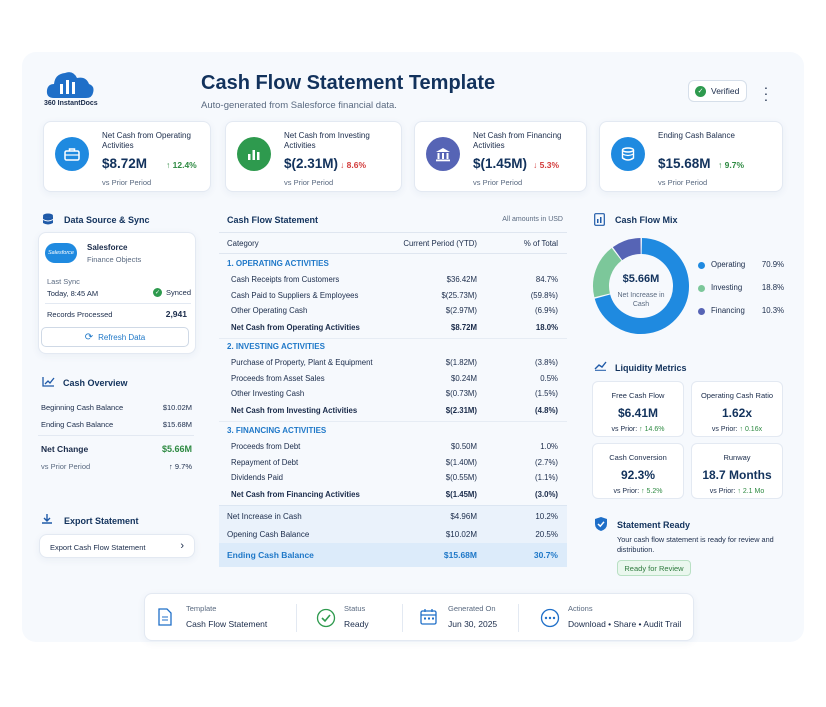 This screenshot has height=707, width=826. Describe the element at coordinates (546, 516) in the screenshot. I see `summary-percent: 10.2%` at that location.